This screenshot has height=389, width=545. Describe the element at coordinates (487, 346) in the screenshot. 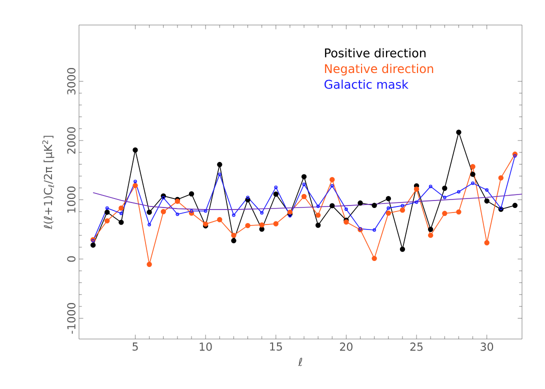

I see `x-tick-label: 30` at that location.